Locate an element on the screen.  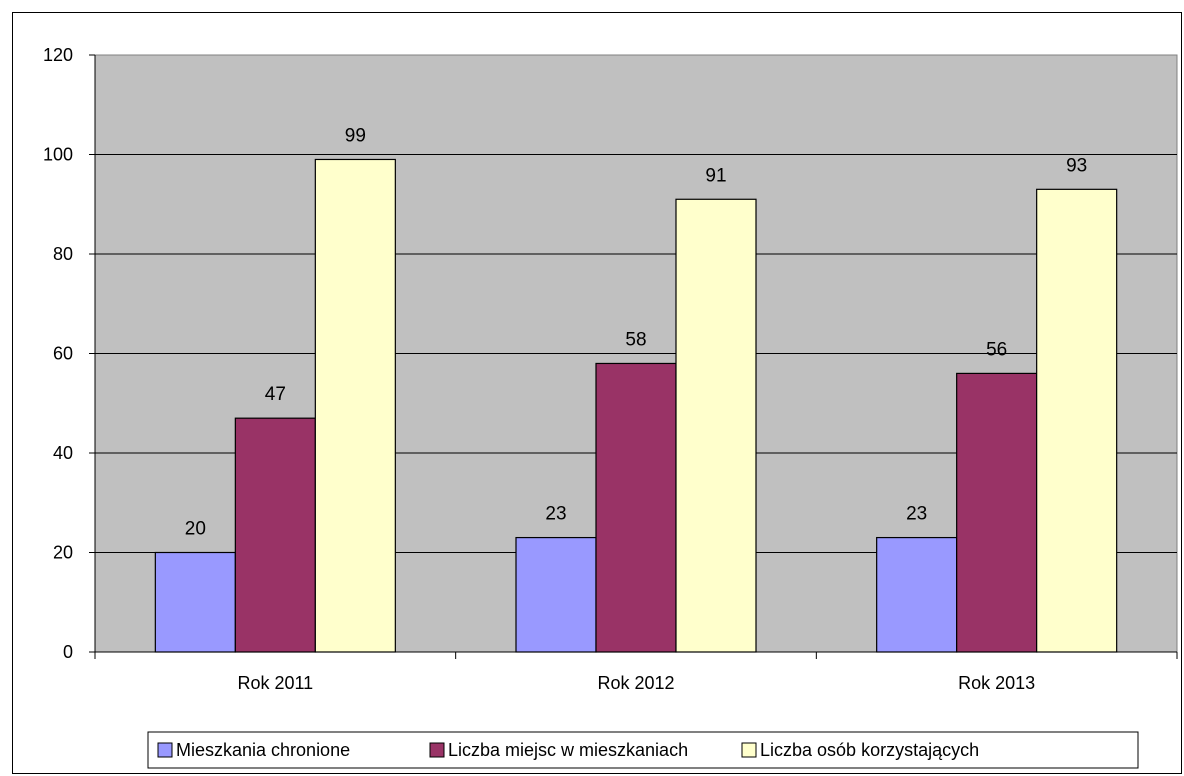
x-axis: Rok 2011 Rok 2012 Rok 2013 is located at coordinates (636, 672).